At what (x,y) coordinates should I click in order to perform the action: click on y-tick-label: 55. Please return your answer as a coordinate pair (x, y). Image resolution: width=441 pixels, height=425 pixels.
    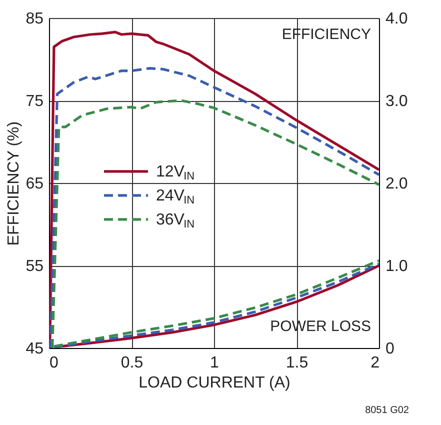
    Looking at the image, I should click on (35, 266).